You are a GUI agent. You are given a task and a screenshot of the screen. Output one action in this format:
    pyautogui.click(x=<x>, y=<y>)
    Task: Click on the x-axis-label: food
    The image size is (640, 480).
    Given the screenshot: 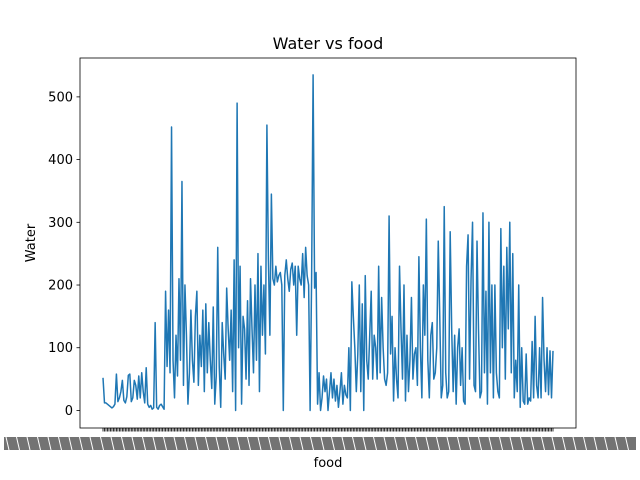 What is the action you would take?
    pyautogui.click(x=328, y=463)
    